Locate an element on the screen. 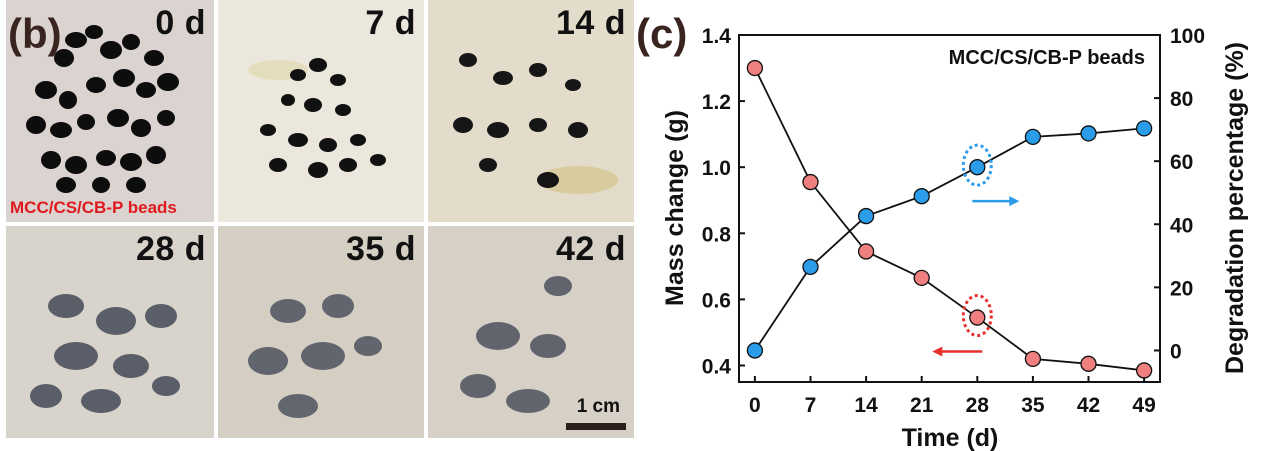 Image resolution: width=1270 pixels, height=451 pixels. x-tick-label: 7 is located at coordinates (811, 405).